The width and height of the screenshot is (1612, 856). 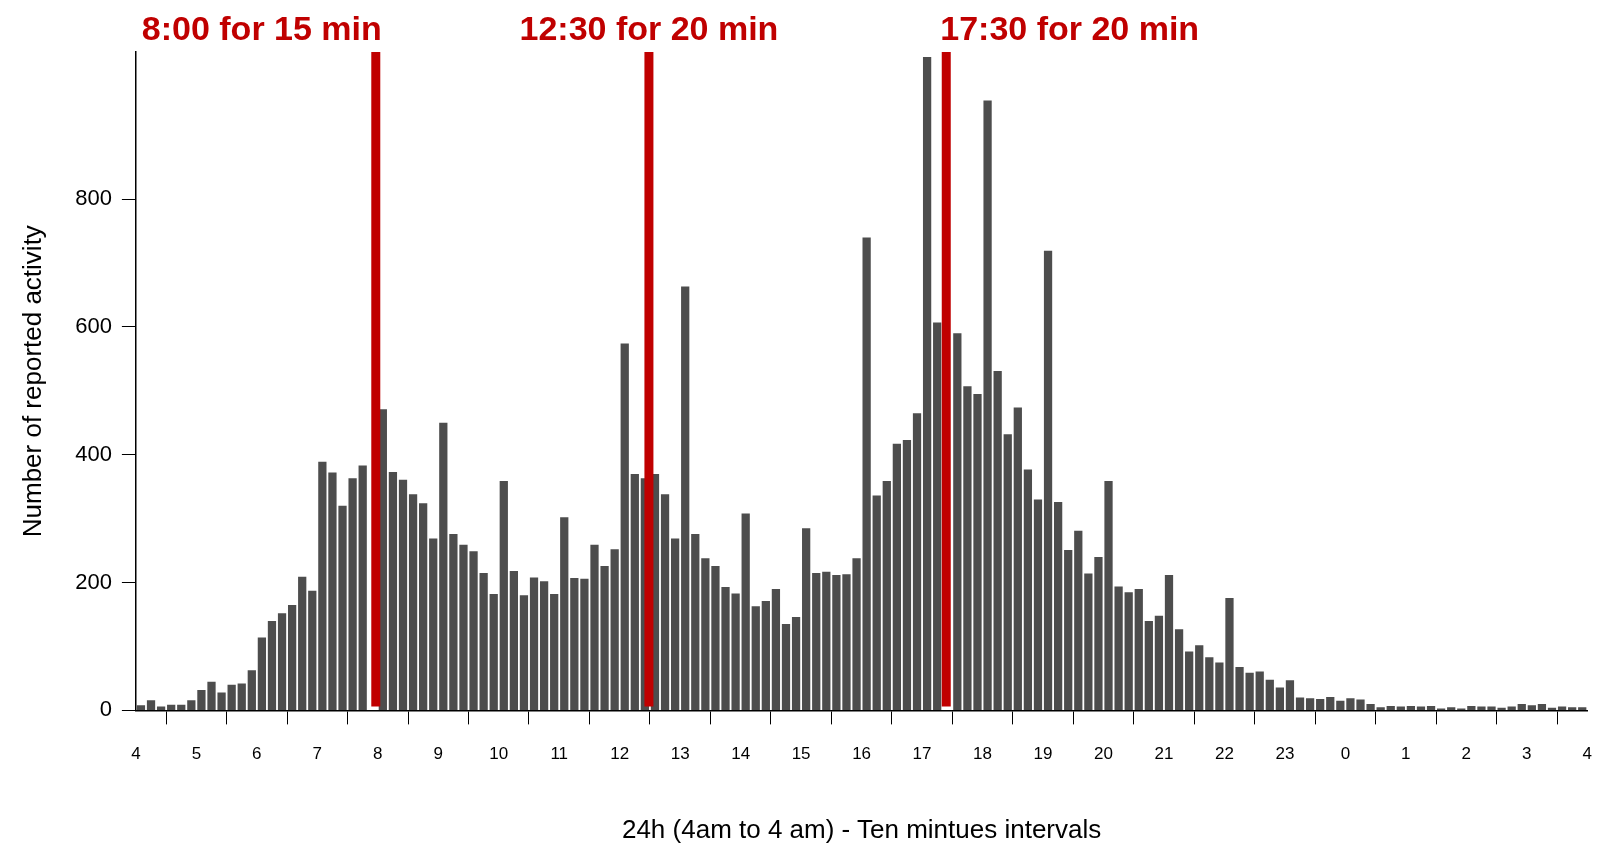 What do you see at coordinates (862, 754) in the screenshot?
I see `x-tick-label: 16` at bounding box center [862, 754].